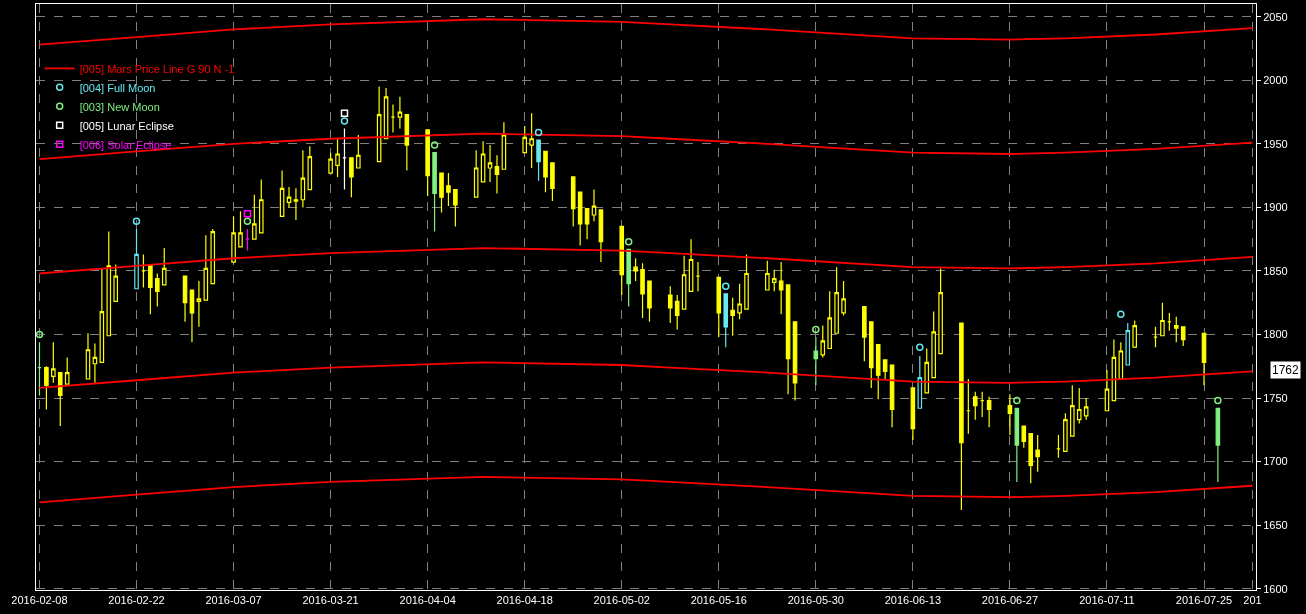 The image size is (1306, 614). What do you see at coordinates (524, 600) in the screenshot?
I see `x-tick-label: 2016-04-18` at bounding box center [524, 600].